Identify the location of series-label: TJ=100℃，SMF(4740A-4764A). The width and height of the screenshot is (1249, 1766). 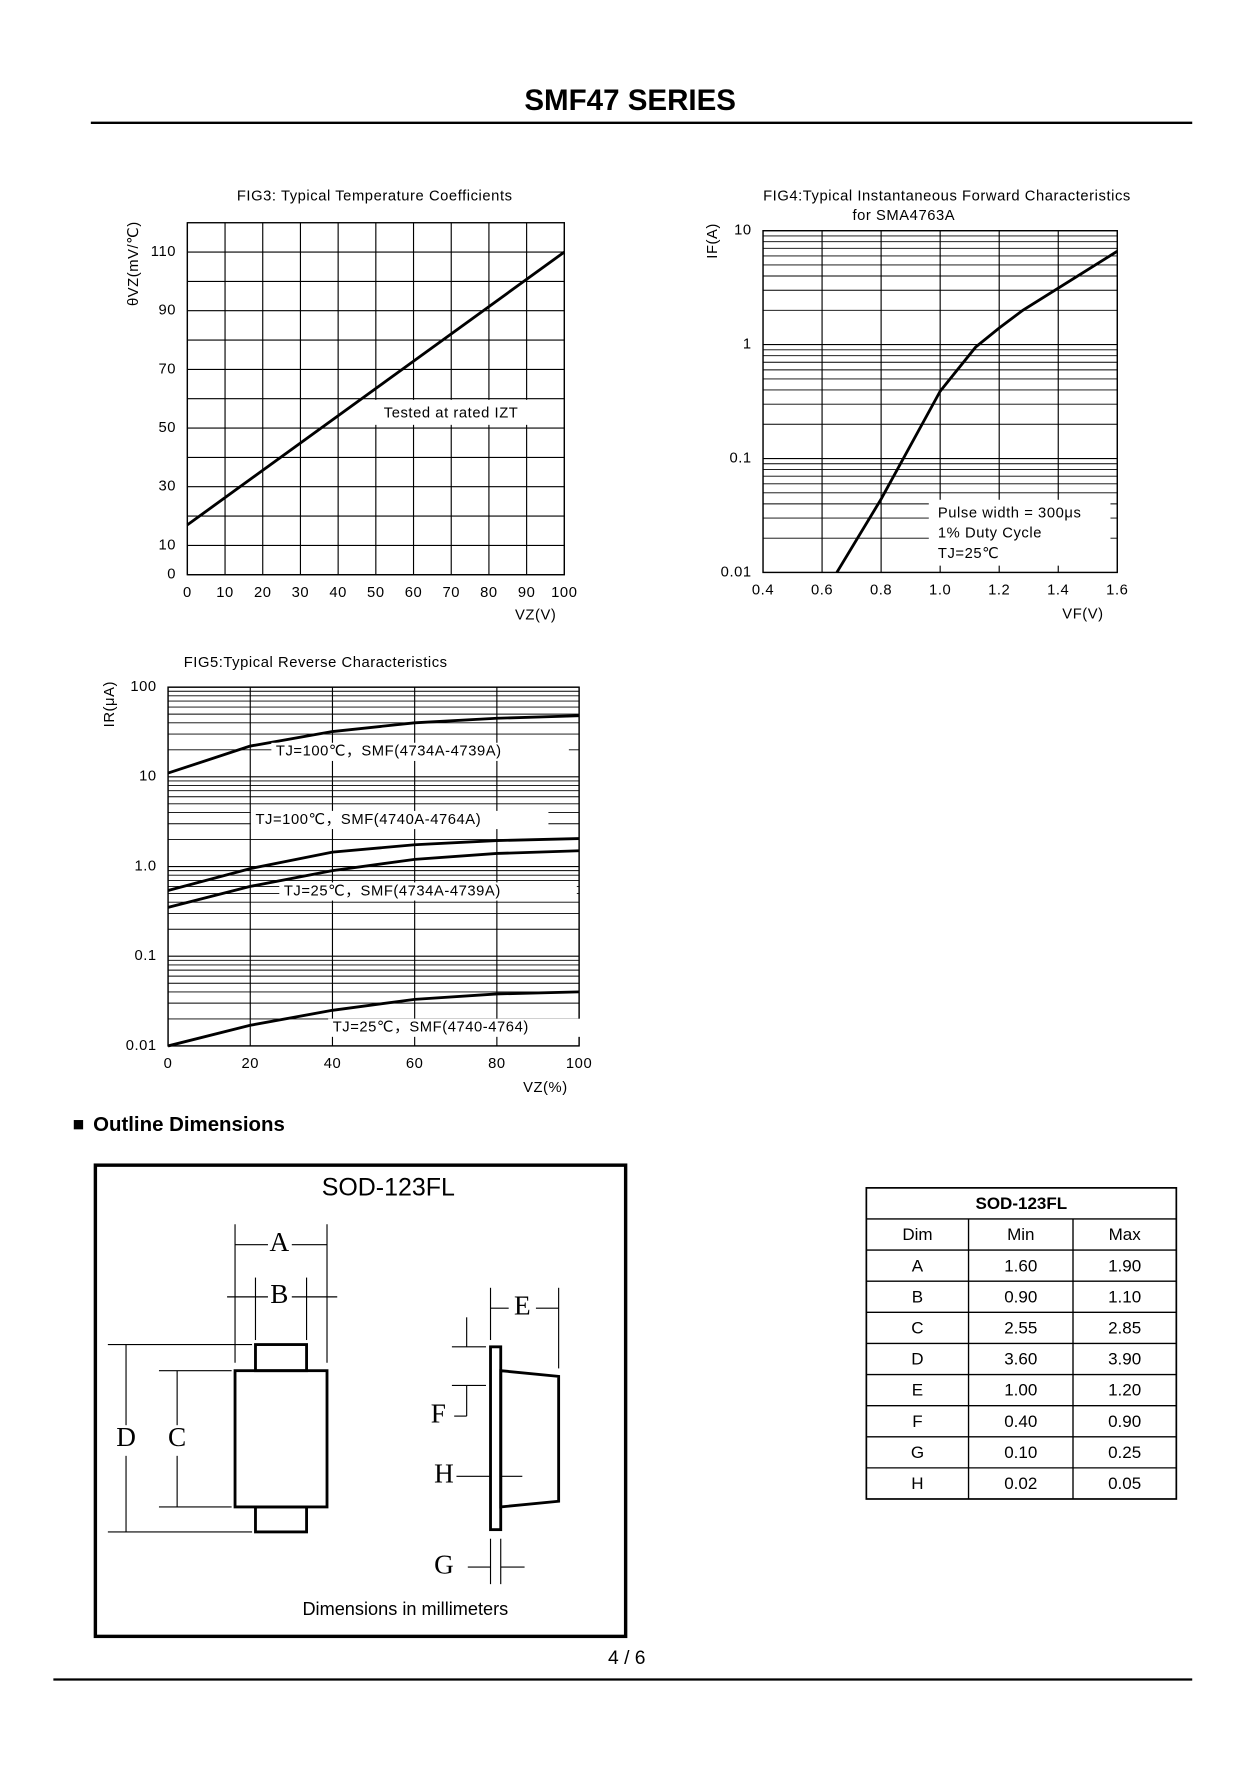
(368, 820).